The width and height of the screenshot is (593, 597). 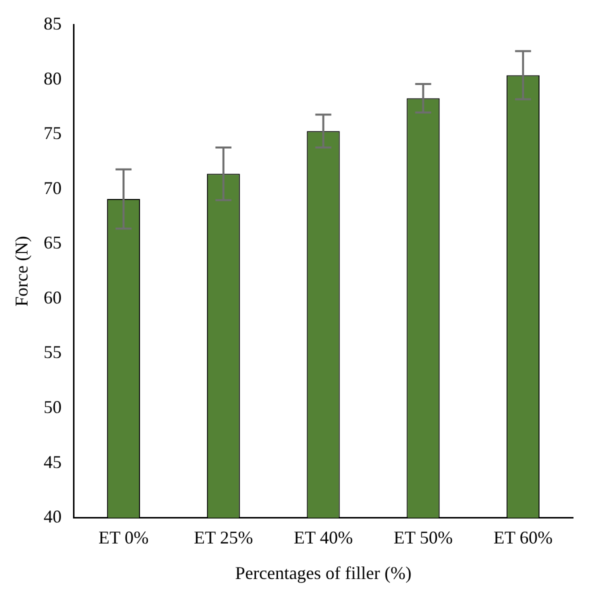 What do you see at coordinates (323, 572) in the screenshot?
I see `x-axis-title: Percentages of filler (%)` at bounding box center [323, 572].